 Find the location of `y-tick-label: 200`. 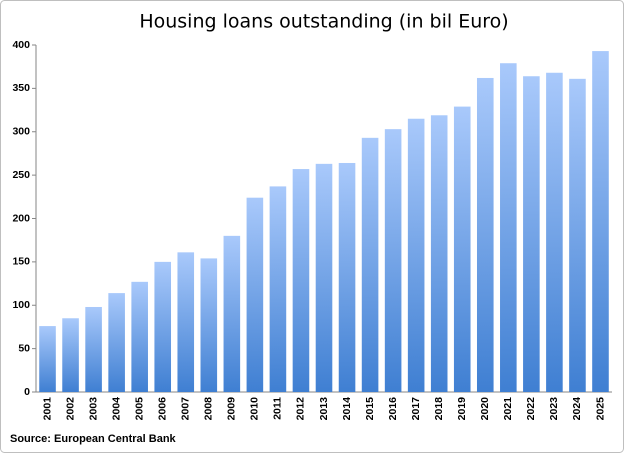

y-tick-label: 200 is located at coordinates (21, 218).